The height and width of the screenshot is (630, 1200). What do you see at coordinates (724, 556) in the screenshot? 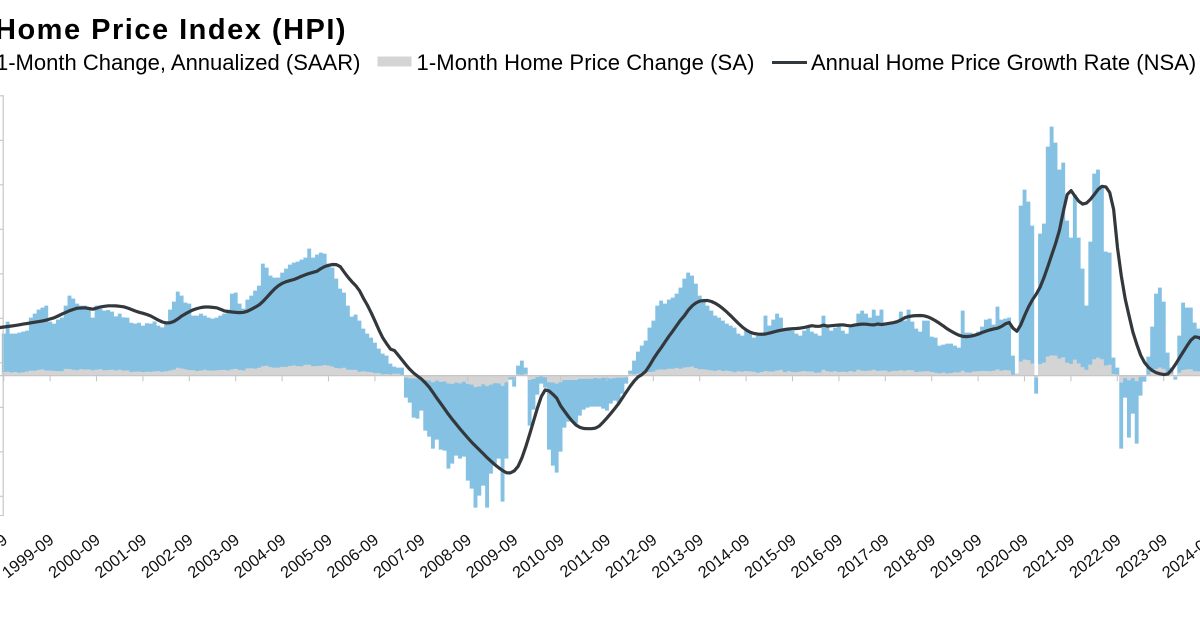
I see `svg-text: 2014-09` at bounding box center [724, 556].